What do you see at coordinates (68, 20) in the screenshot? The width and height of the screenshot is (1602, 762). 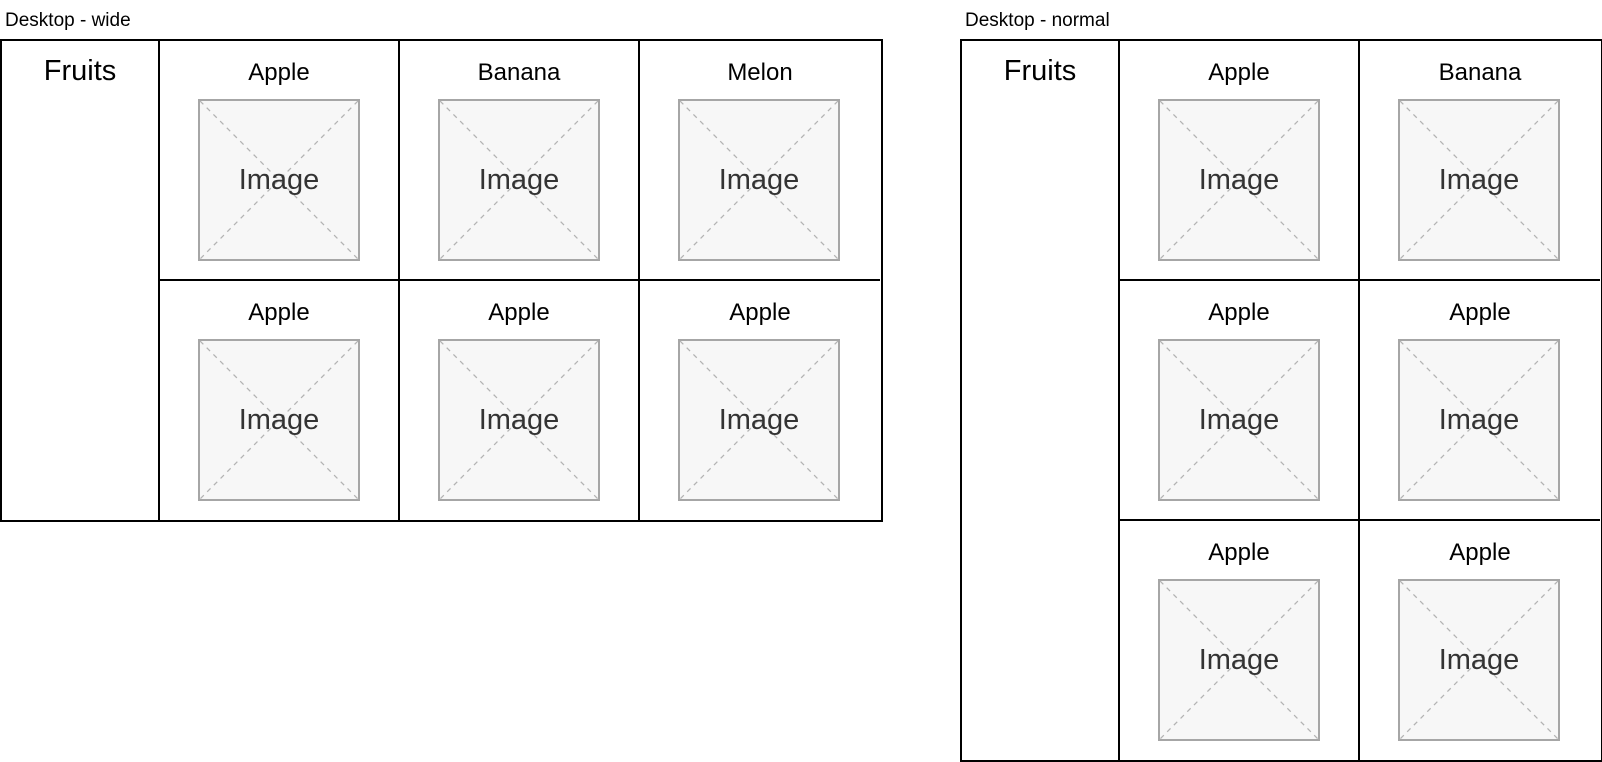 I see `frame-label-wide: Desktop - wide` at bounding box center [68, 20].